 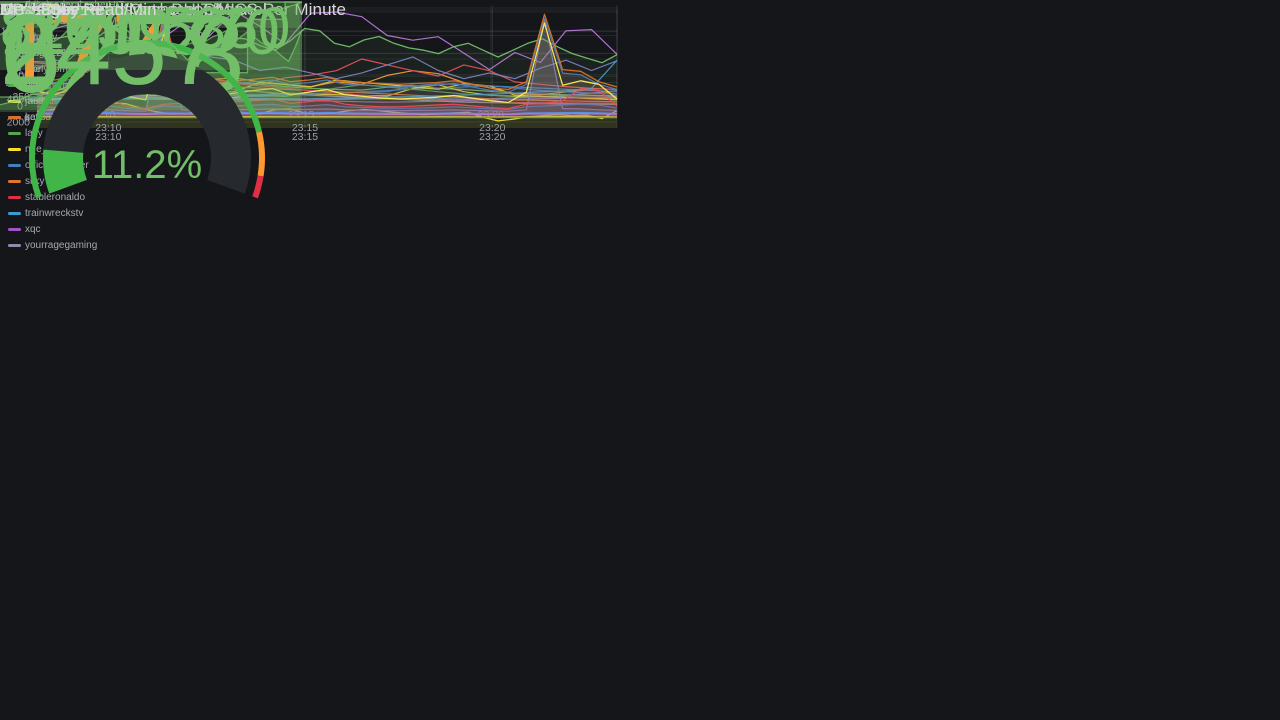 I want to click on legend-label: Dataloader Cache MISS, so click(x=79, y=21).